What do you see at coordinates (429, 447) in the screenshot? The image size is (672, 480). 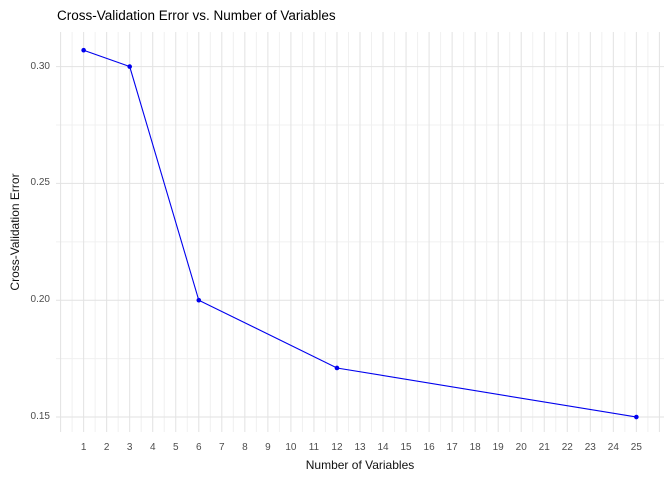 I see `x-tick-label: 16` at bounding box center [429, 447].